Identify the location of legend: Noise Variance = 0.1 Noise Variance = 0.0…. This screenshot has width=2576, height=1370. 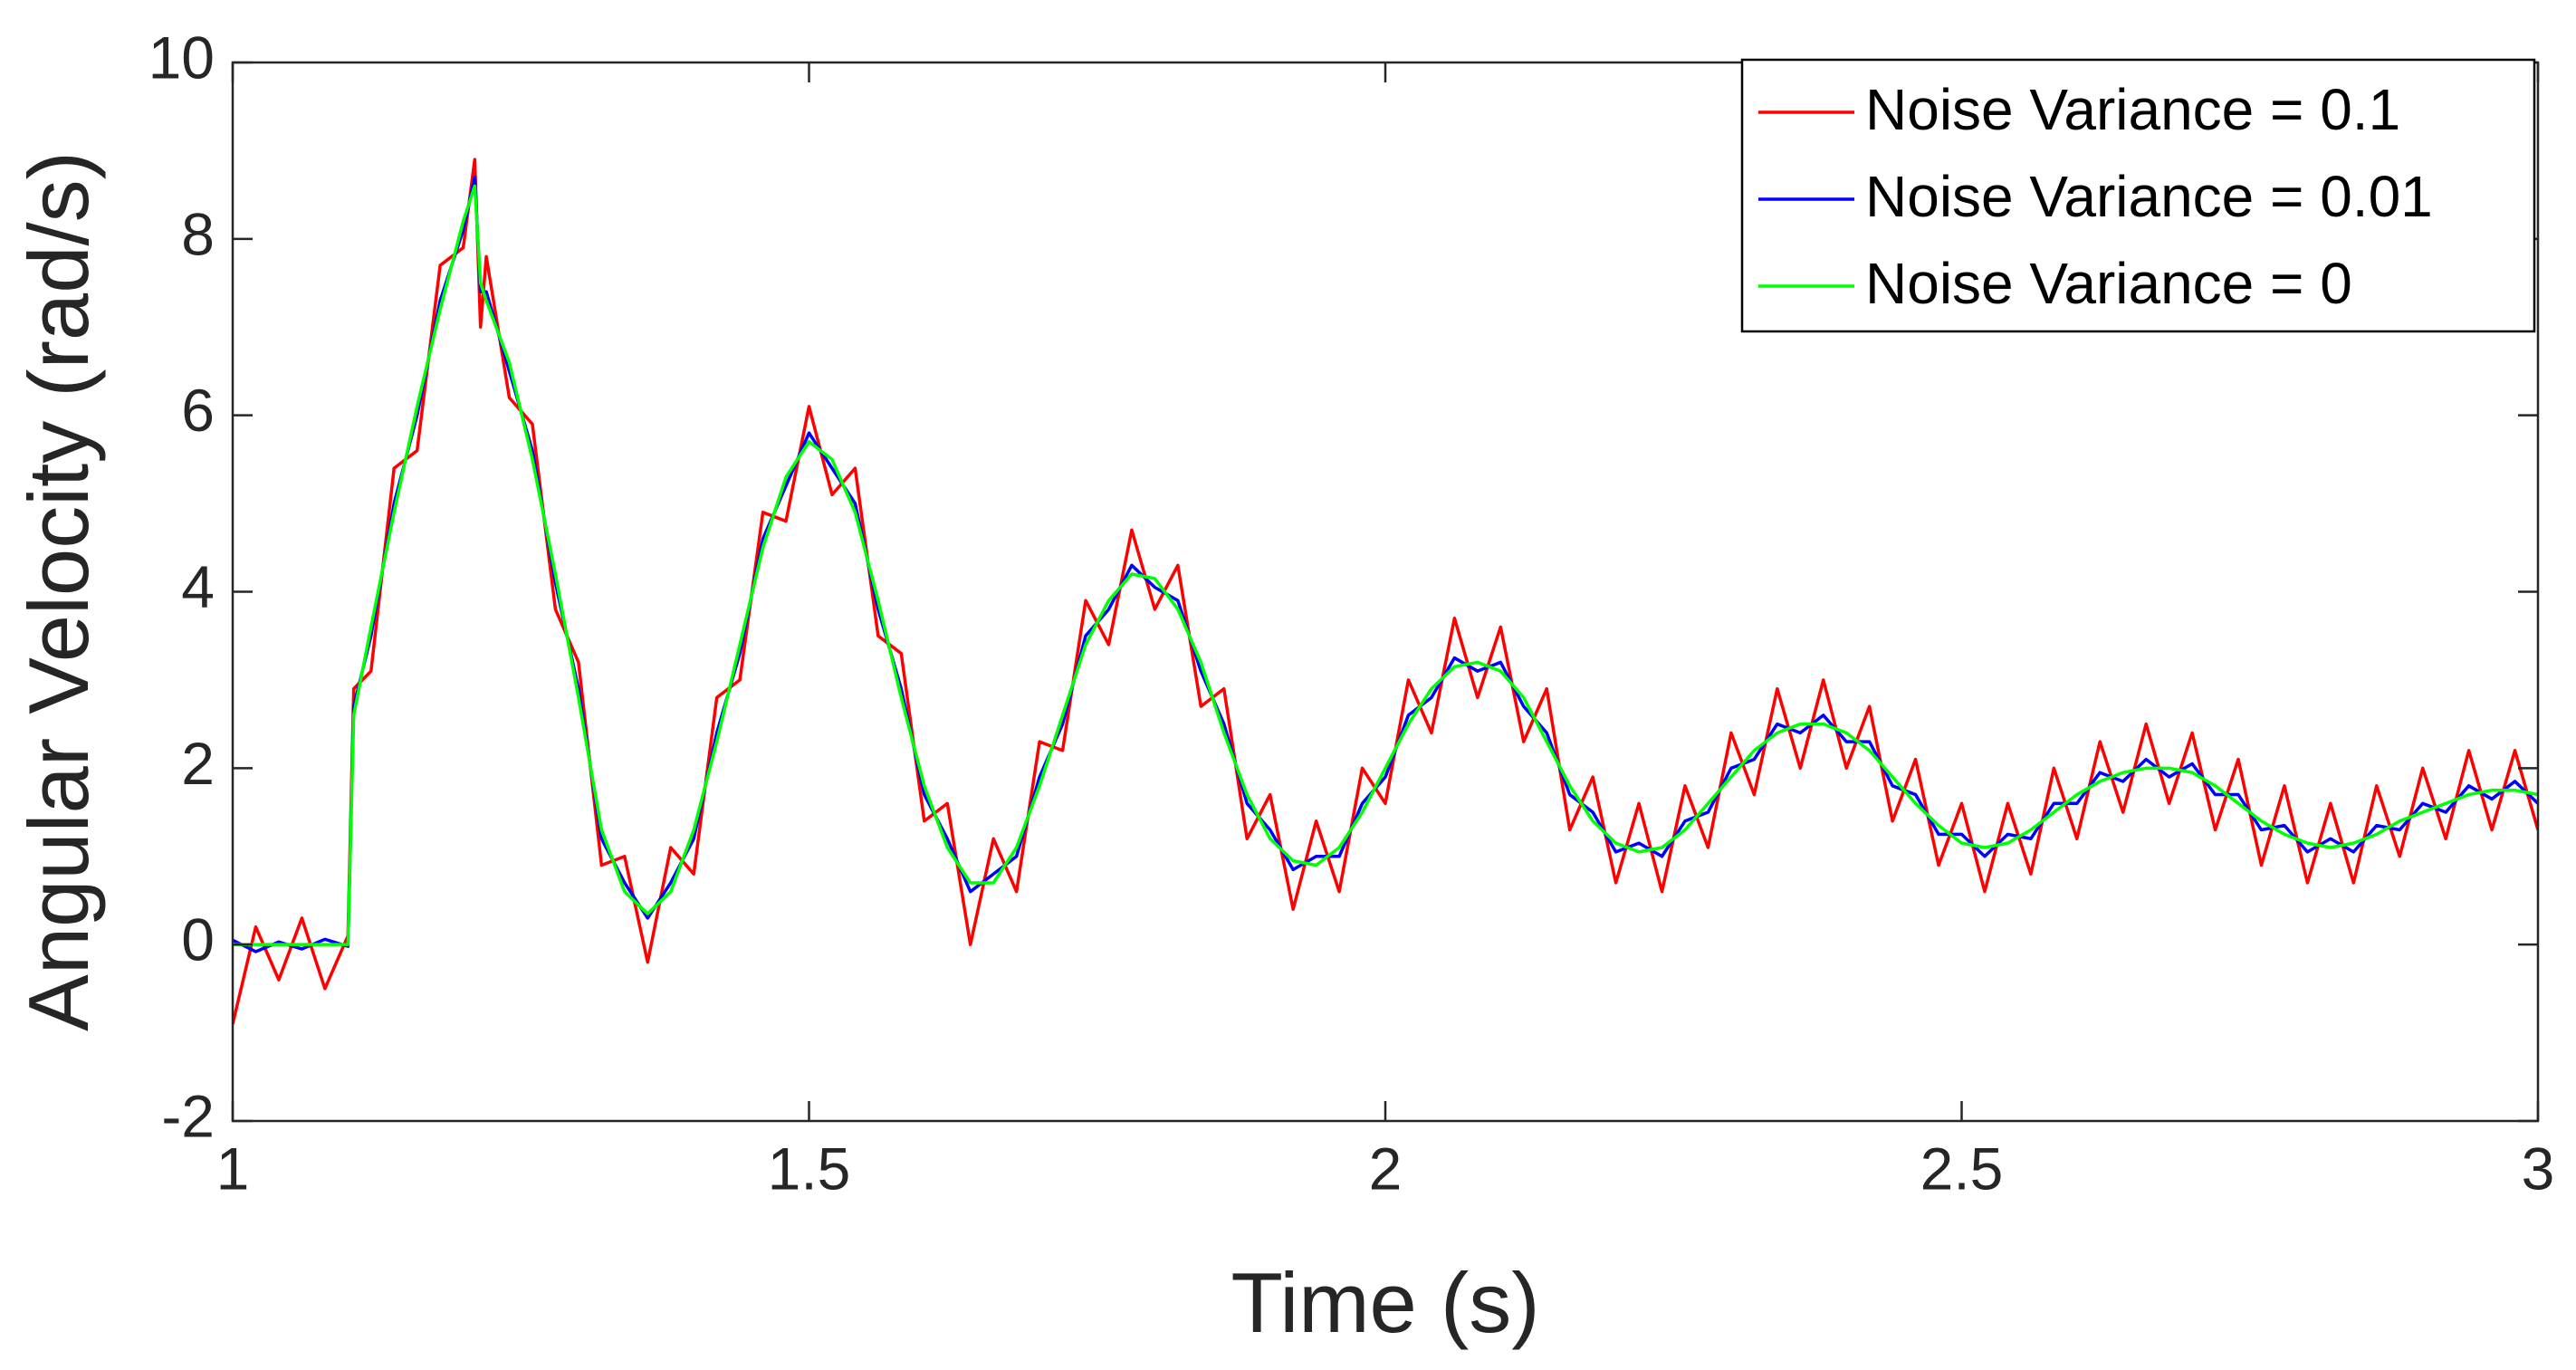
(2138, 196).